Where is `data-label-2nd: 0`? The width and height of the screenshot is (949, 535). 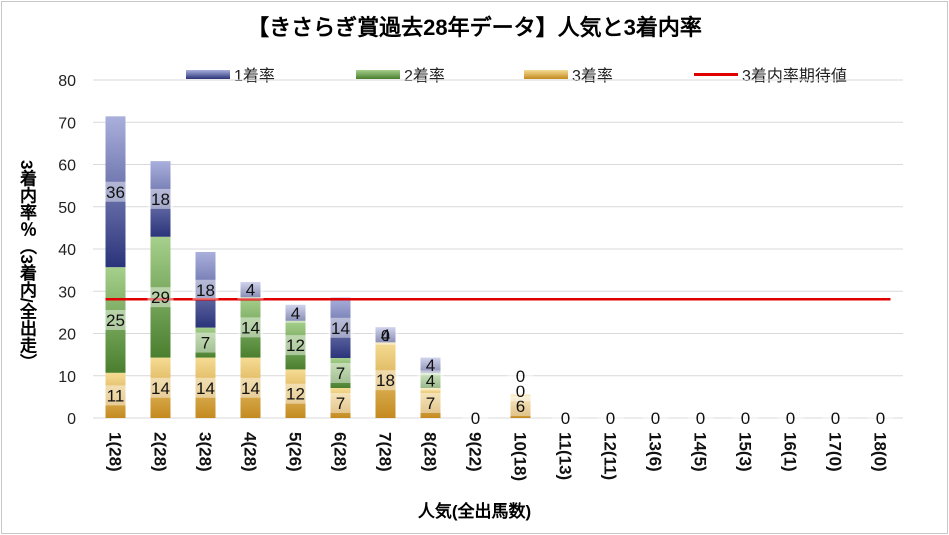 data-label-2nd: 0 is located at coordinates (520, 391).